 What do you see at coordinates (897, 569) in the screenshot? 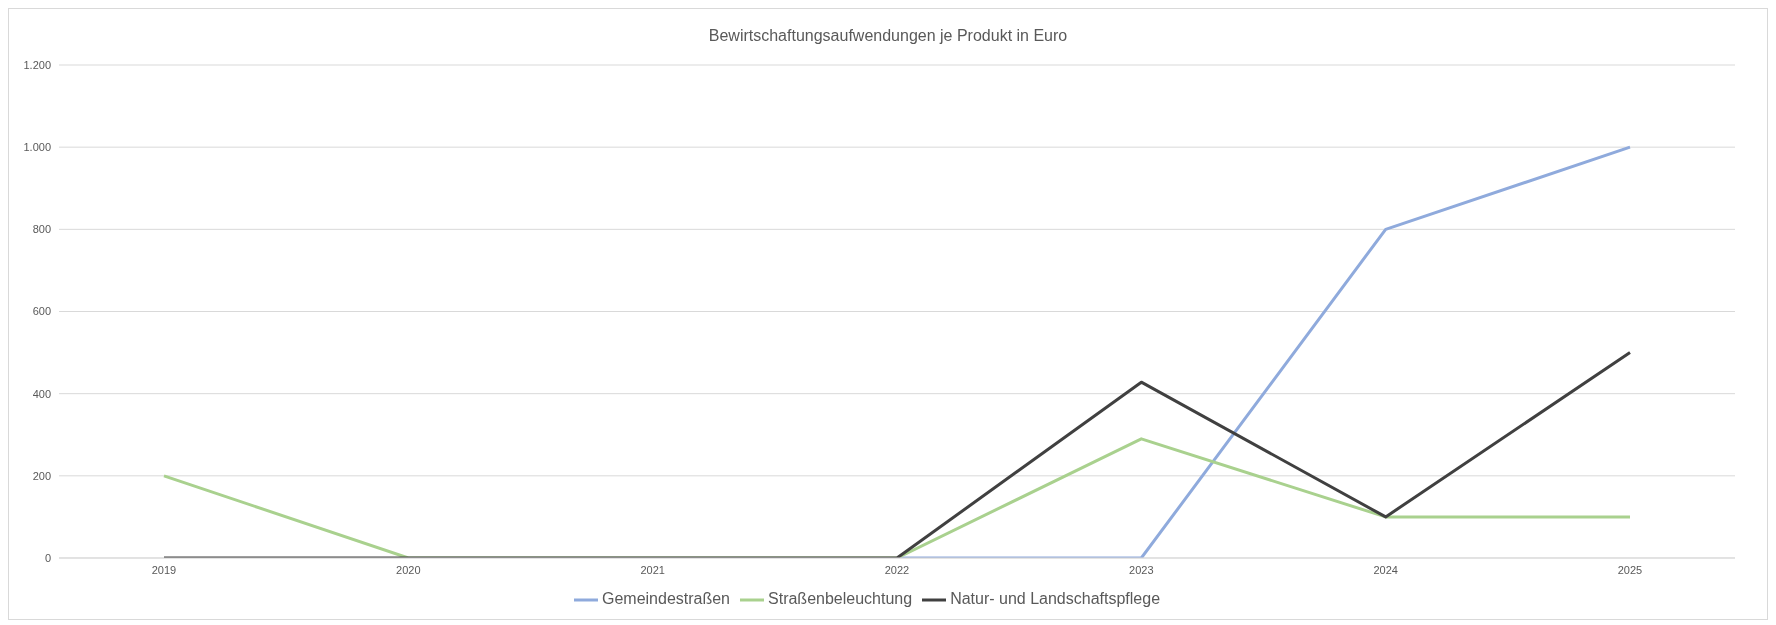
I see `x-tick-label: 2022` at bounding box center [897, 569].